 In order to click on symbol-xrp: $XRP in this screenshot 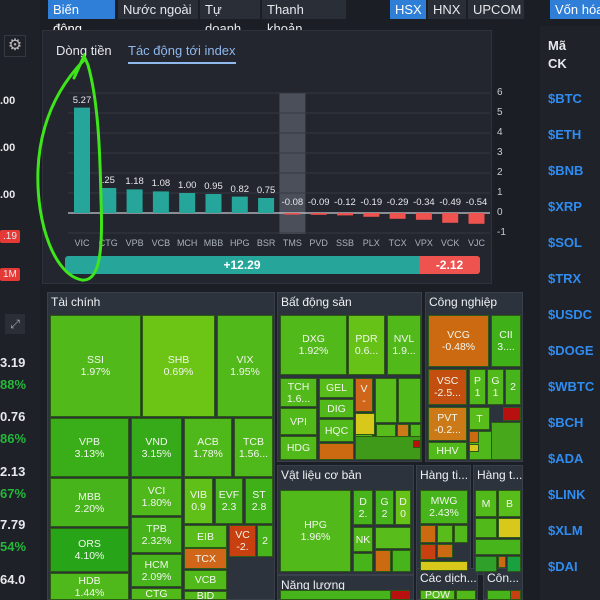, I will do `click(565, 206)`.